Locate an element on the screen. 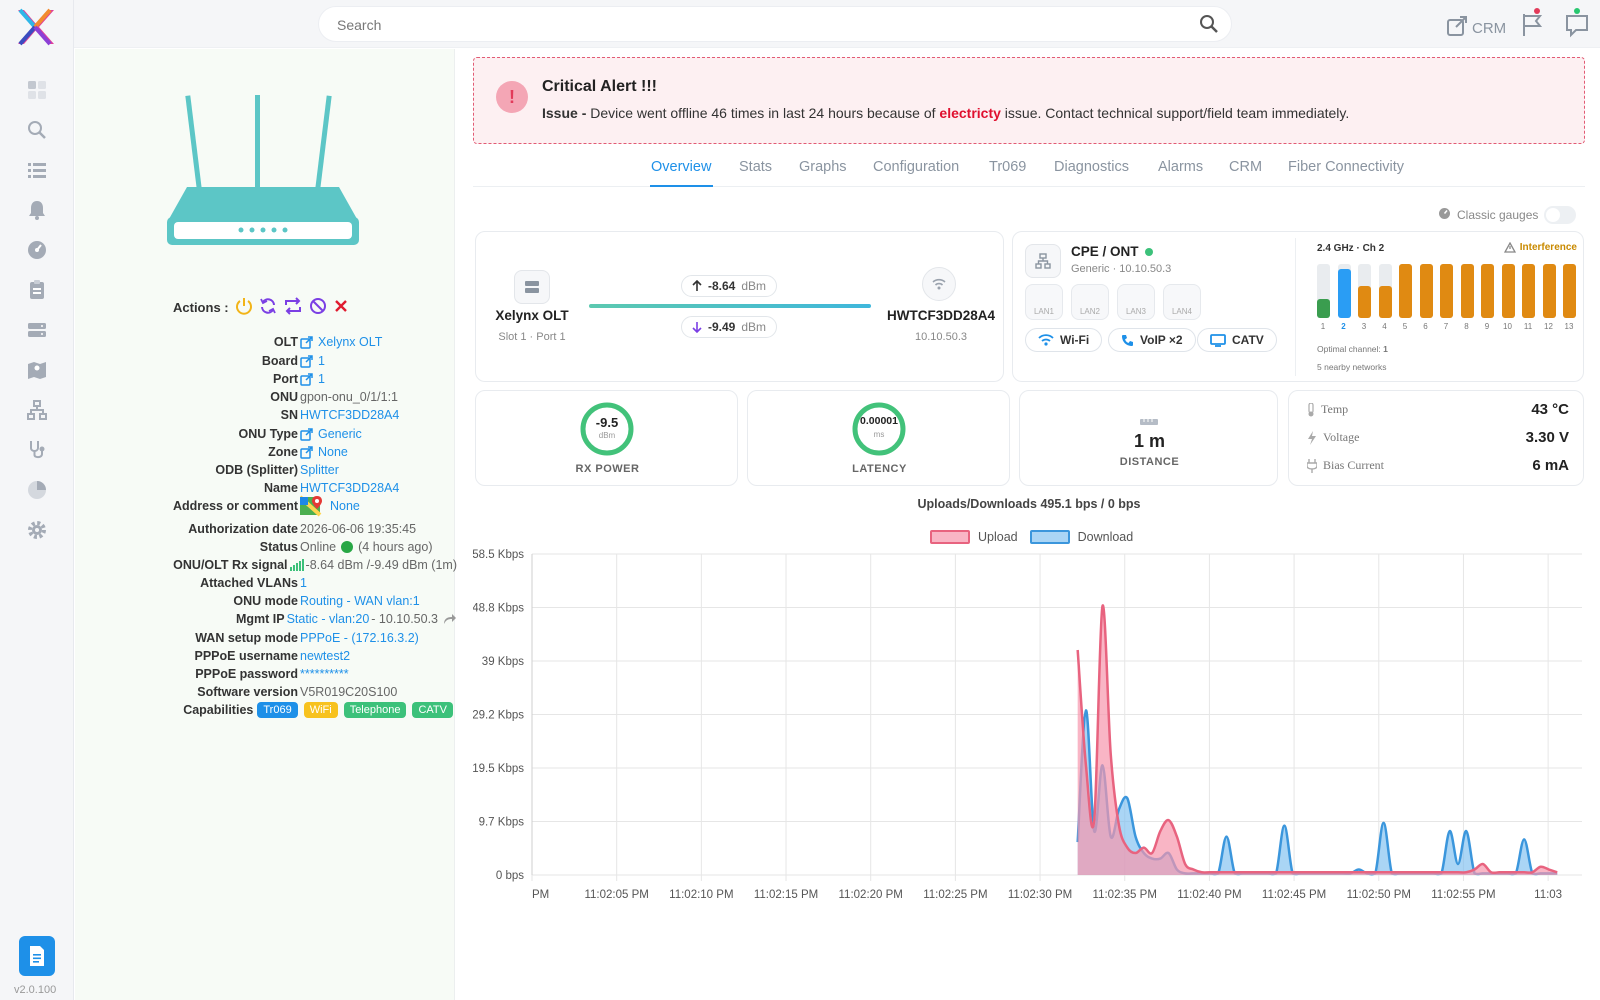 The image size is (1600, 1000). nearby-networks: 5 nearby networks is located at coordinates (1352, 367).